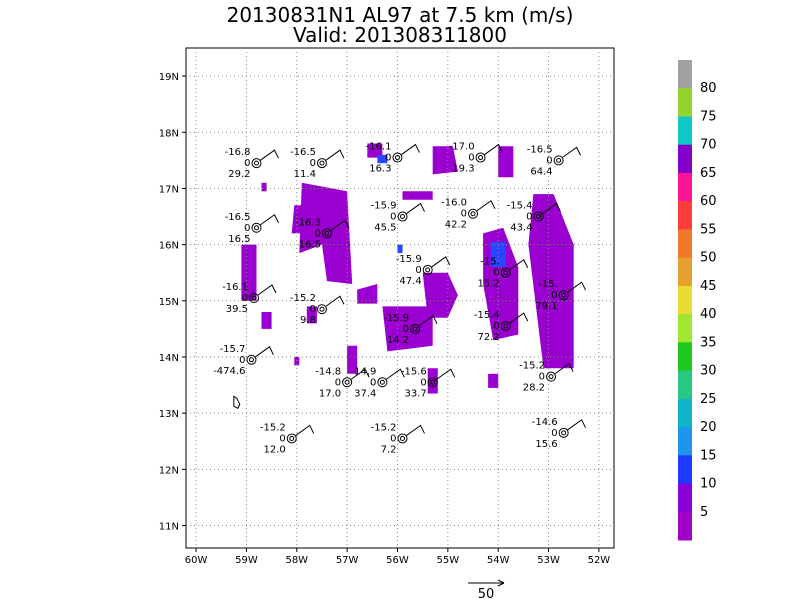 This screenshot has height=600, width=800. I want to click on station-value: 19.3, so click(463, 169).